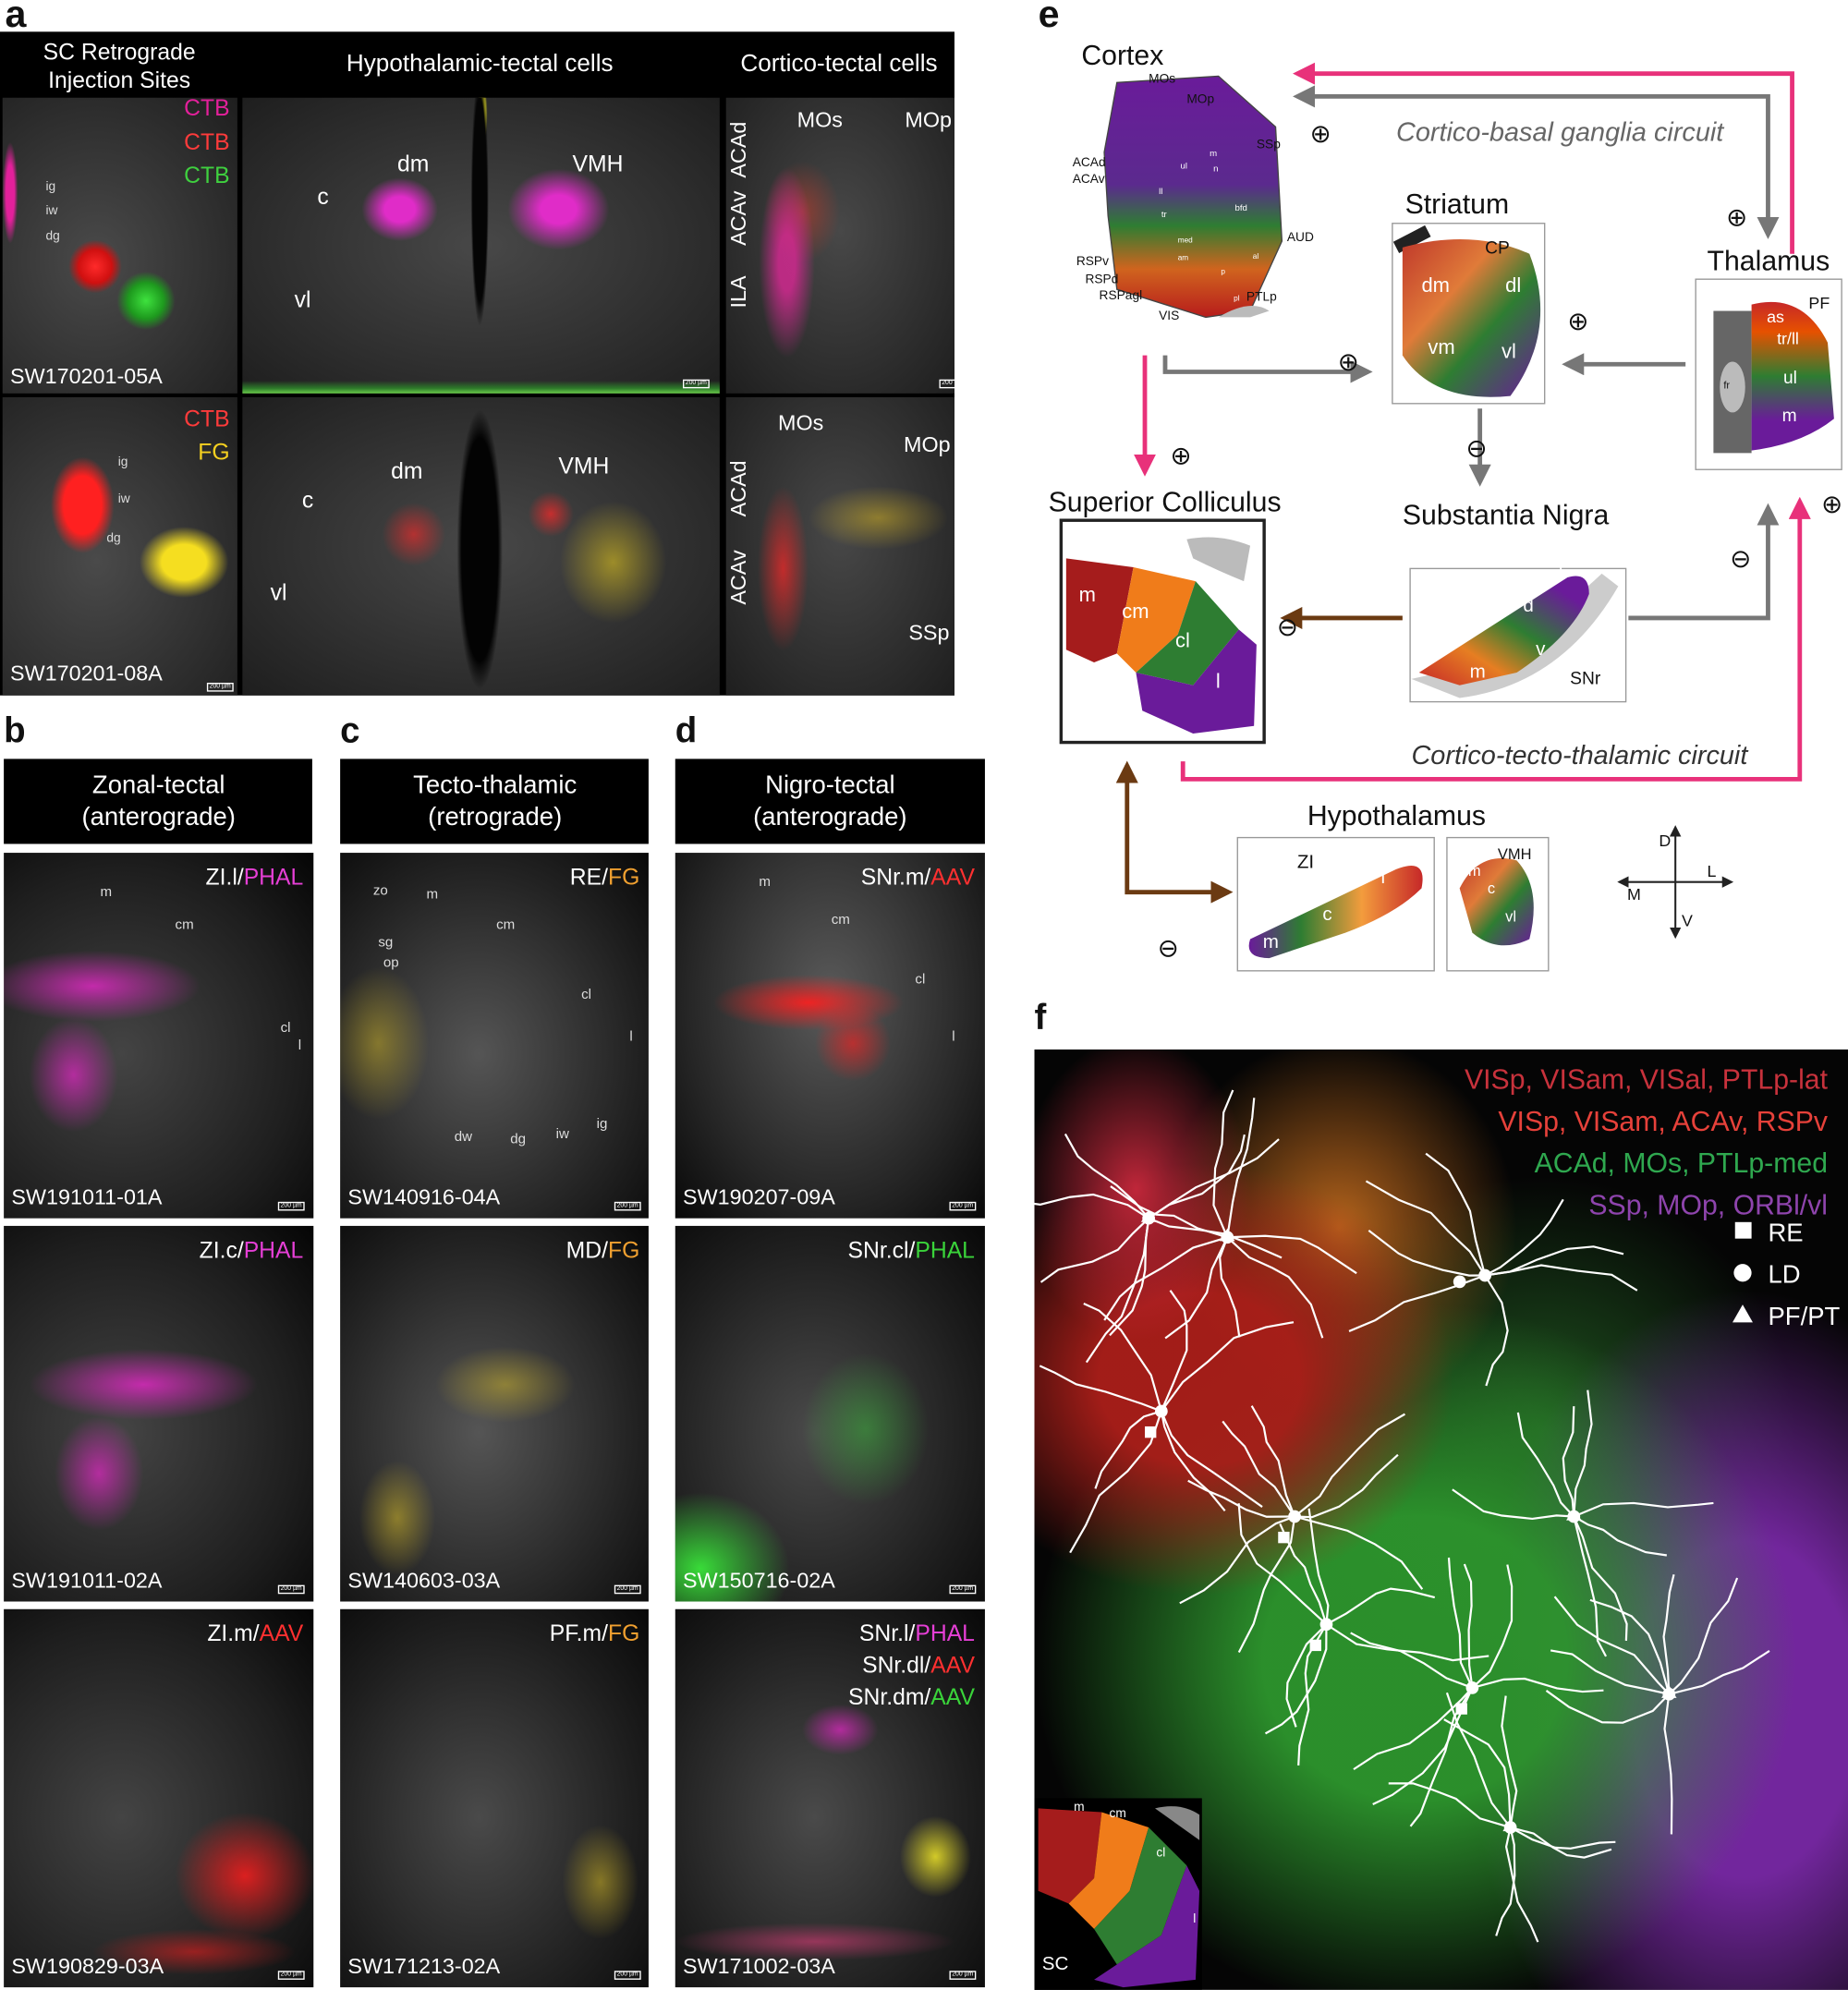 The width and height of the screenshot is (1848, 1990). What do you see at coordinates (820, 119) in the screenshot?
I see `region-label: MOs` at bounding box center [820, 119].